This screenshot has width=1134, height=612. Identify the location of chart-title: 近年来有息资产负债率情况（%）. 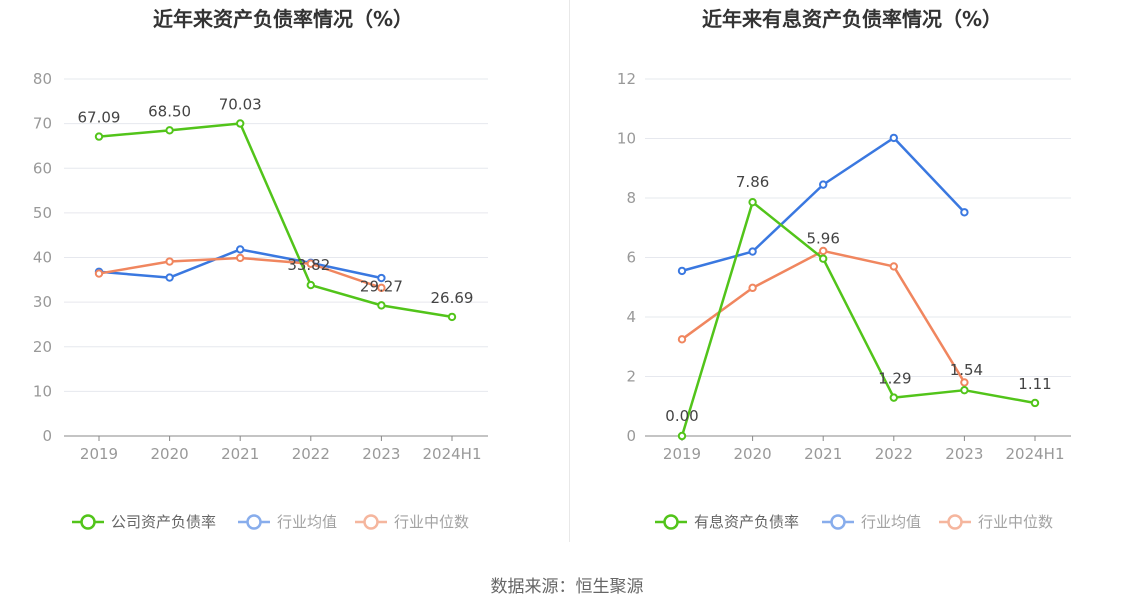
(852, 19).